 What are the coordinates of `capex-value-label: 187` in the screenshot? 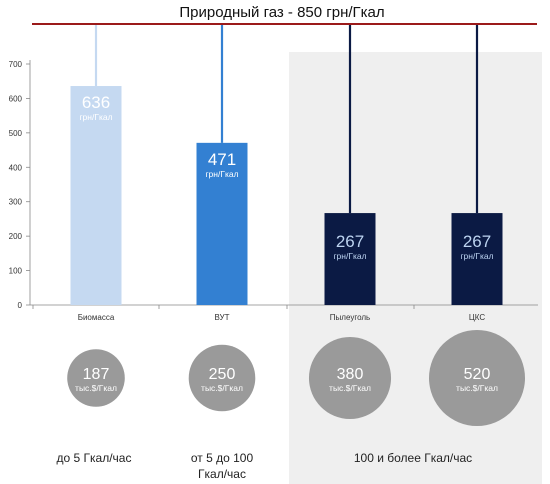 It's located at (96, 374).